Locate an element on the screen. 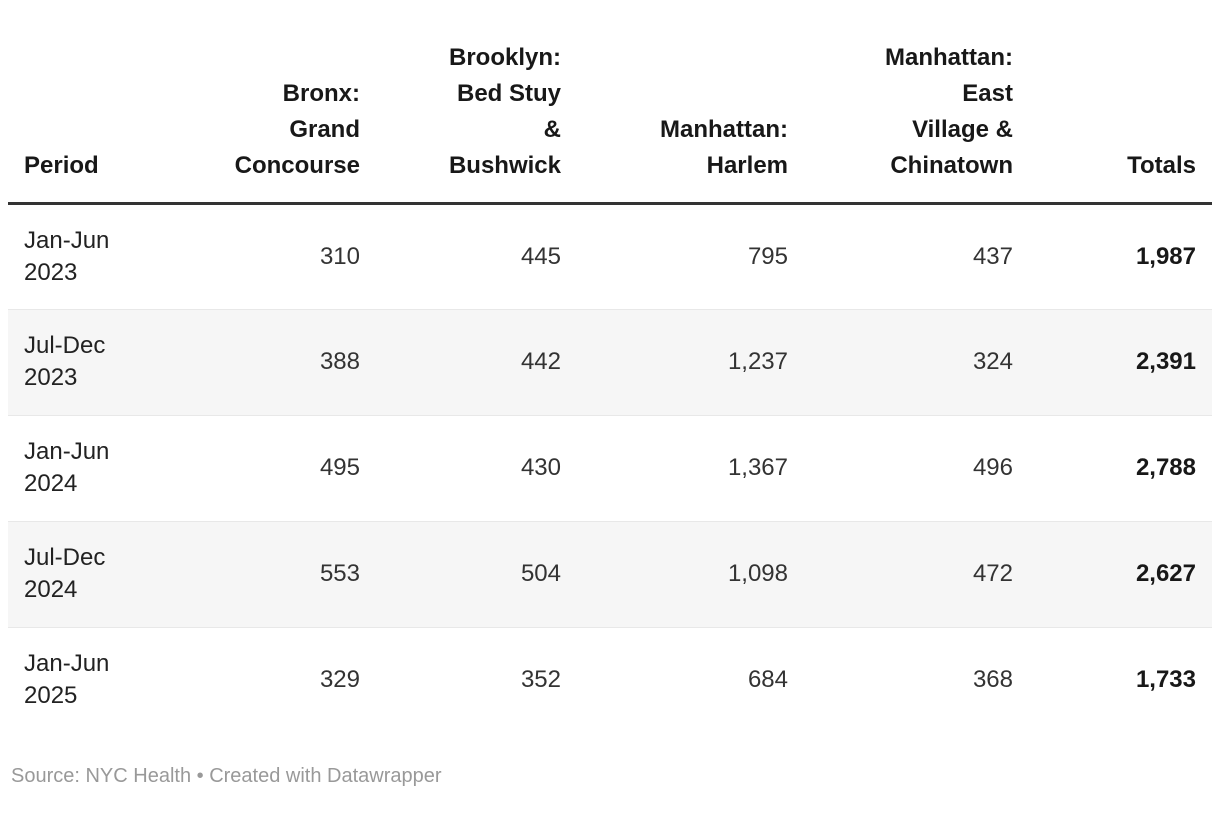 The width and height of the screenshot is (1220, 814). header-manhattan-east-village-chinatown: Manhattan: East Village & Chinatown is located at coordinates (916, 102).